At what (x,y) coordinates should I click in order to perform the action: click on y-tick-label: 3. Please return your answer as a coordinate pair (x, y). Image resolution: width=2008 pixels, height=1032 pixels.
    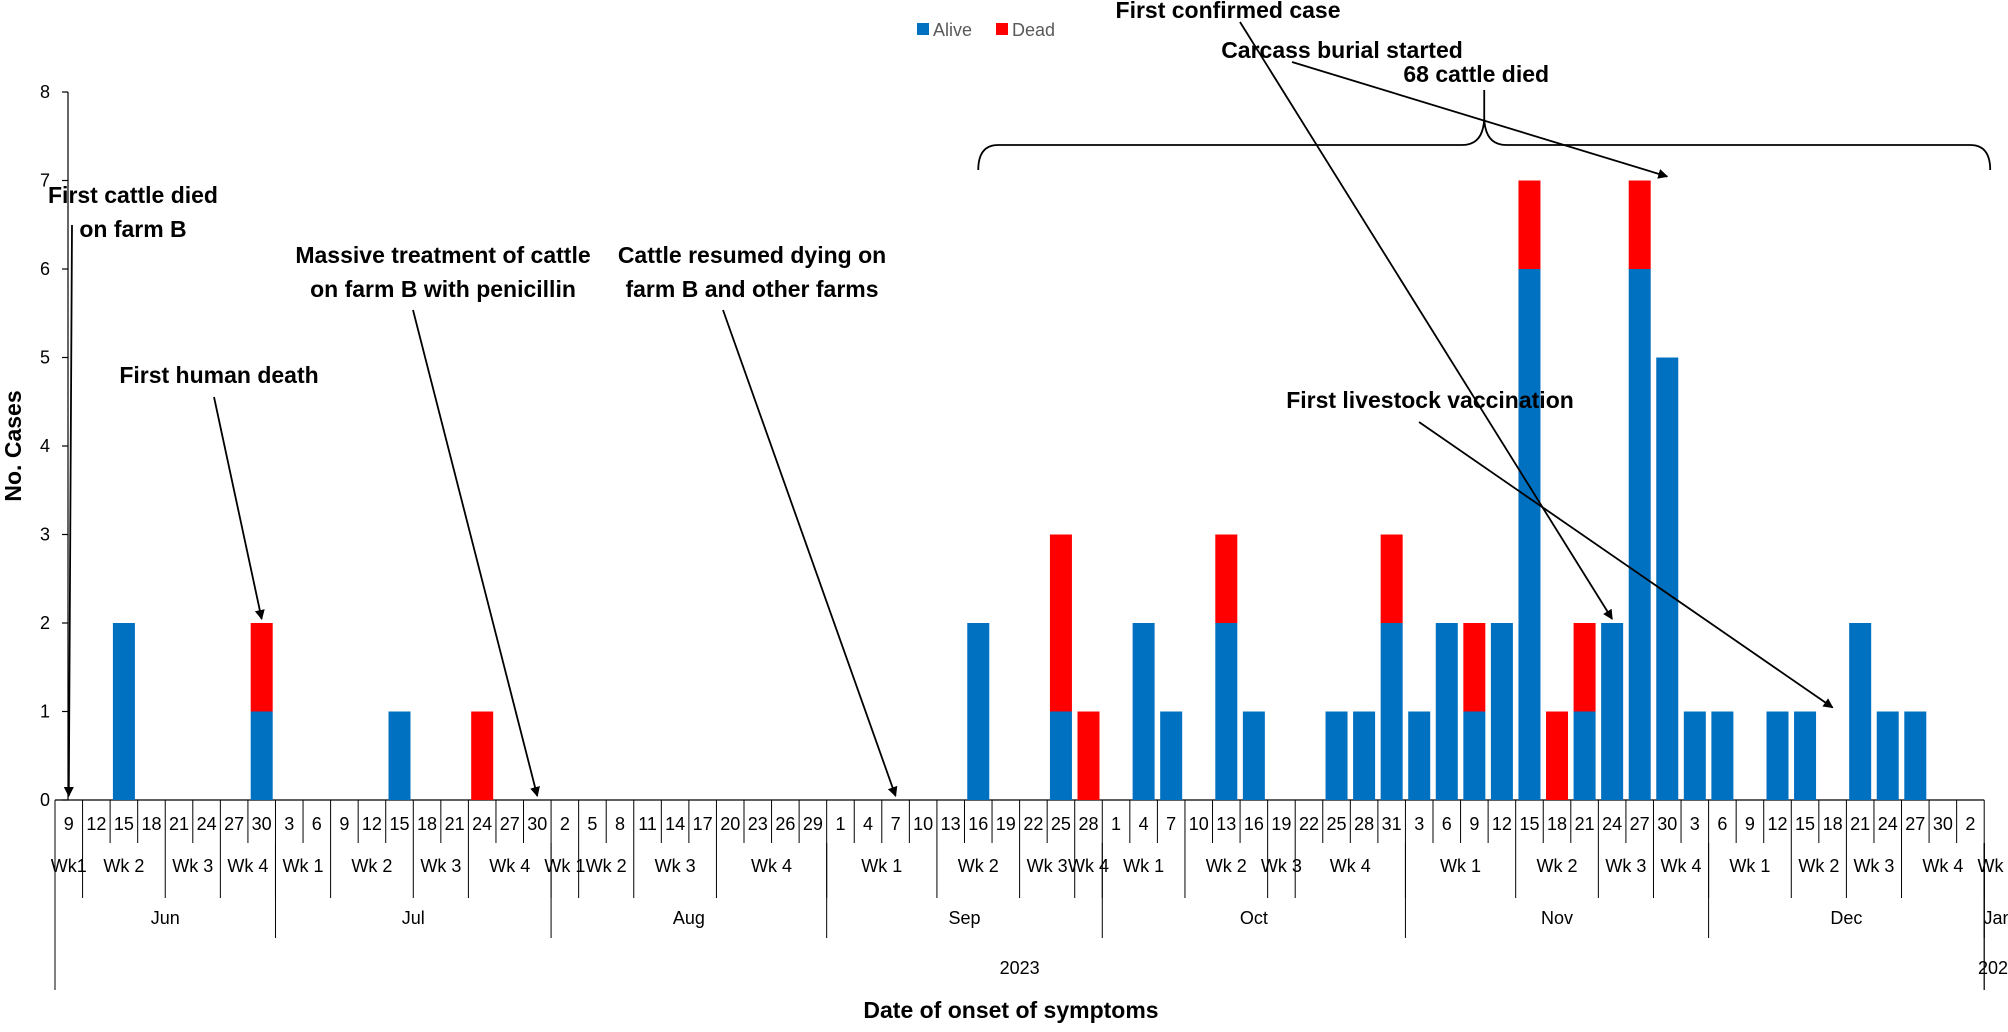
    Looking at the image, I should click on (45, 535).